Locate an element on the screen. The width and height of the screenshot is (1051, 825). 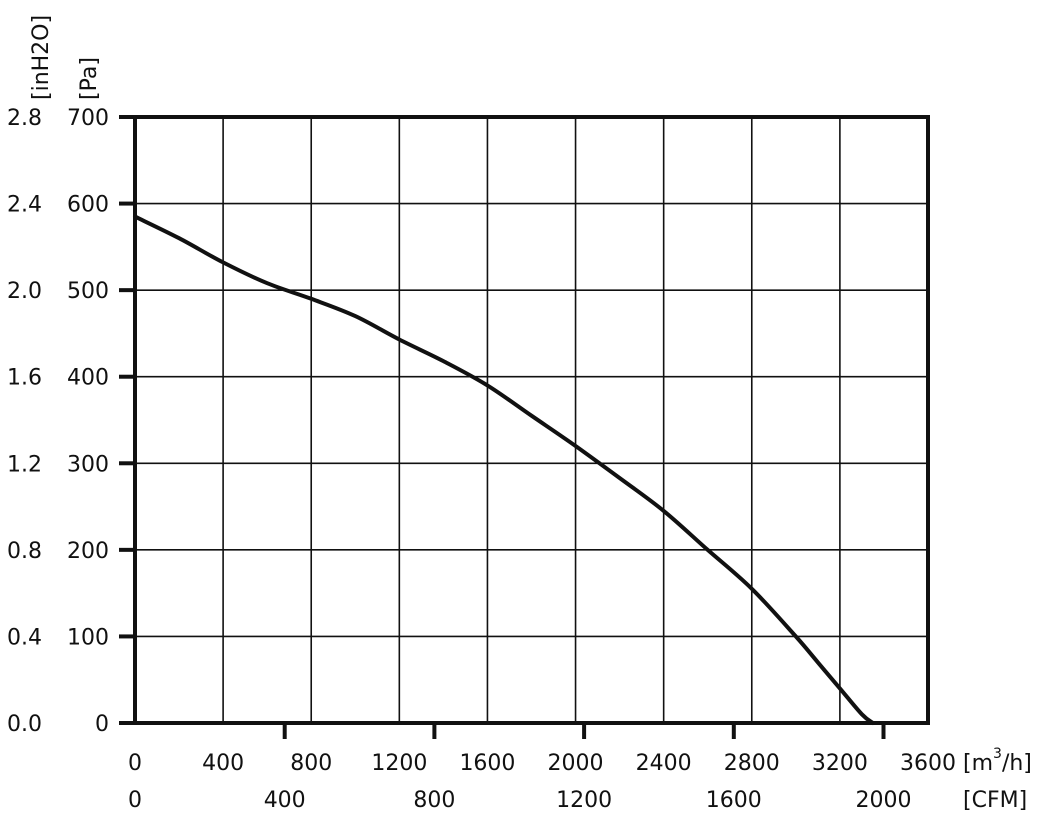
x-tick-label-cfm: 1200 is located at coordinates (584, 800).